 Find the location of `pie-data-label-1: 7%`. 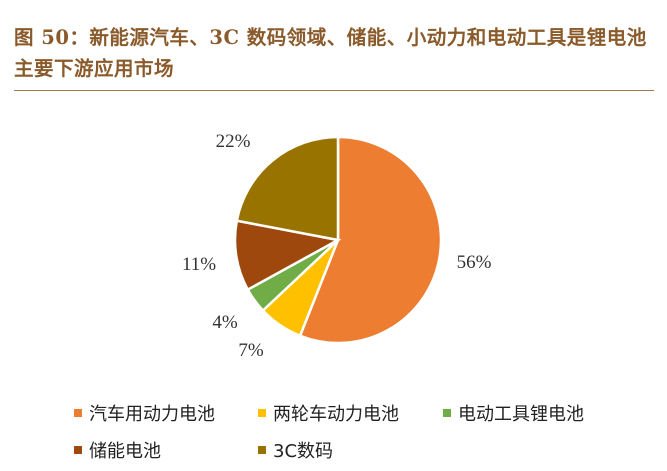

pie-data-label-1: 7% is located at coordinates (251, 350).